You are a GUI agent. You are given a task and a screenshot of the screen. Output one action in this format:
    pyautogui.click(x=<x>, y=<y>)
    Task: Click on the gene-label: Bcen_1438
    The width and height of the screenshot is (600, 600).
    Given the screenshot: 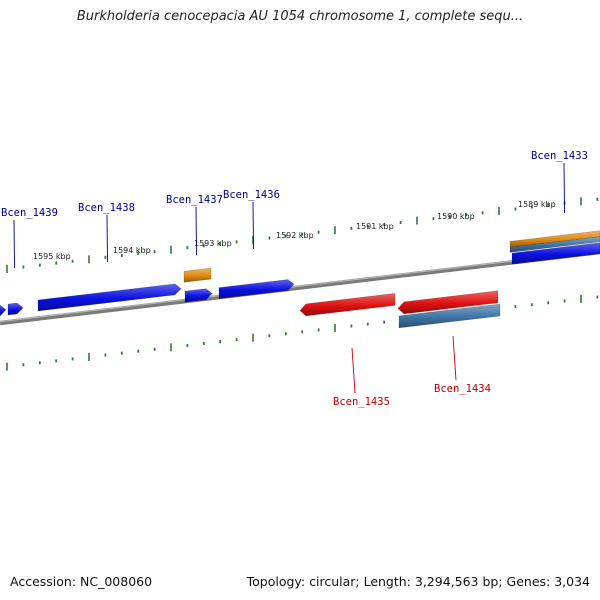 What is the action you would take?
    pyautogui.click(x=106, y=208)
    